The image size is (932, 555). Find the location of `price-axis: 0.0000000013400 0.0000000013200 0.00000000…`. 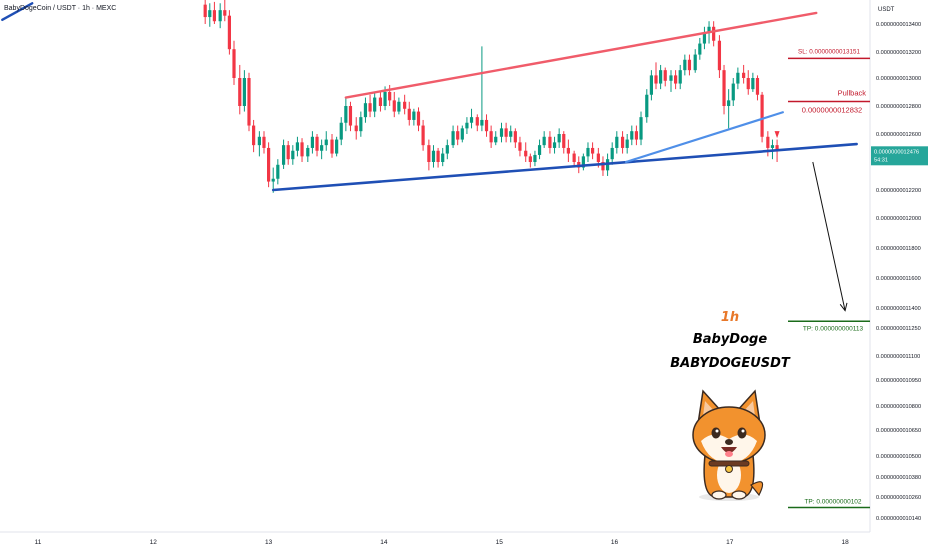

price-axis: 0.0000000013400 0.0000000013200 0.00000000… is located at coordinates (898, 272).